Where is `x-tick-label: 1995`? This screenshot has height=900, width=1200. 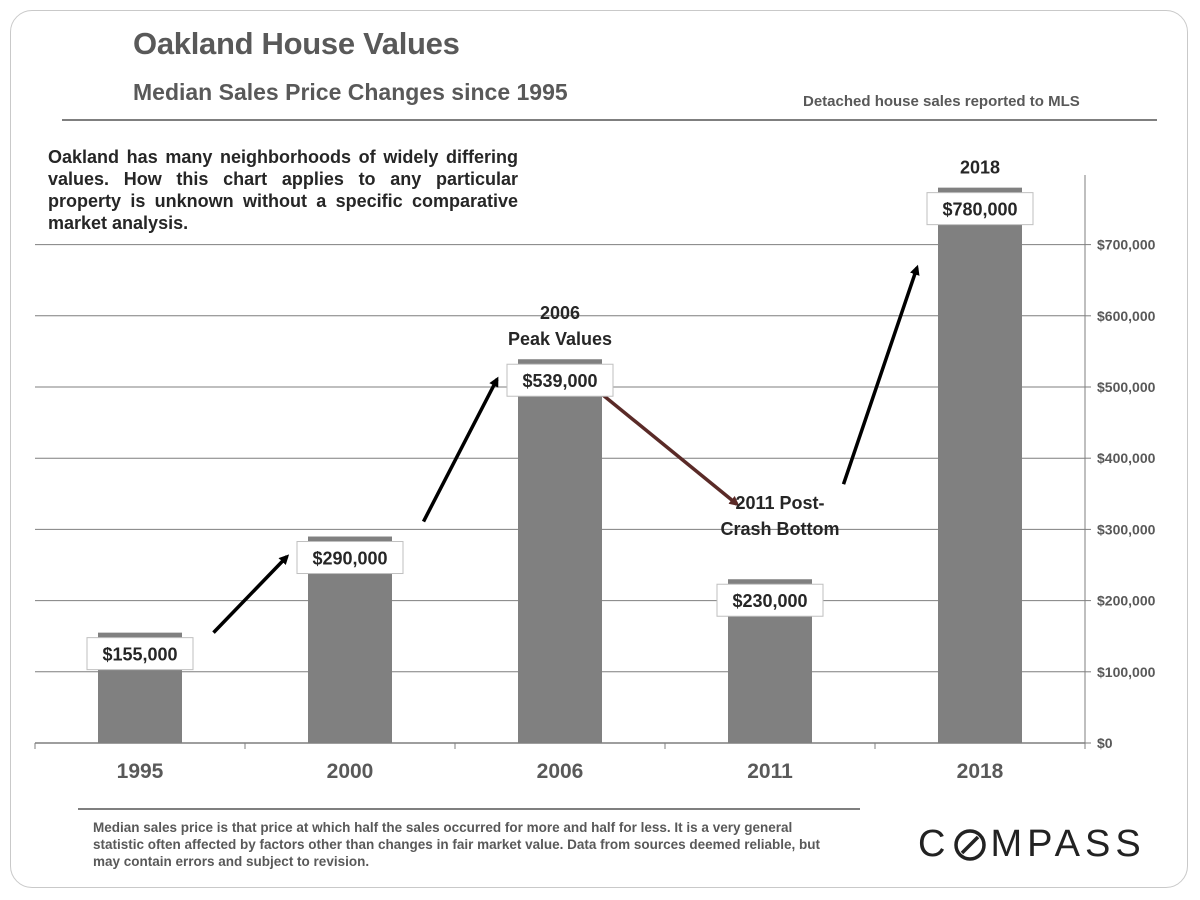 x-tick-label: 1995 is located at coordinates (140, 771).